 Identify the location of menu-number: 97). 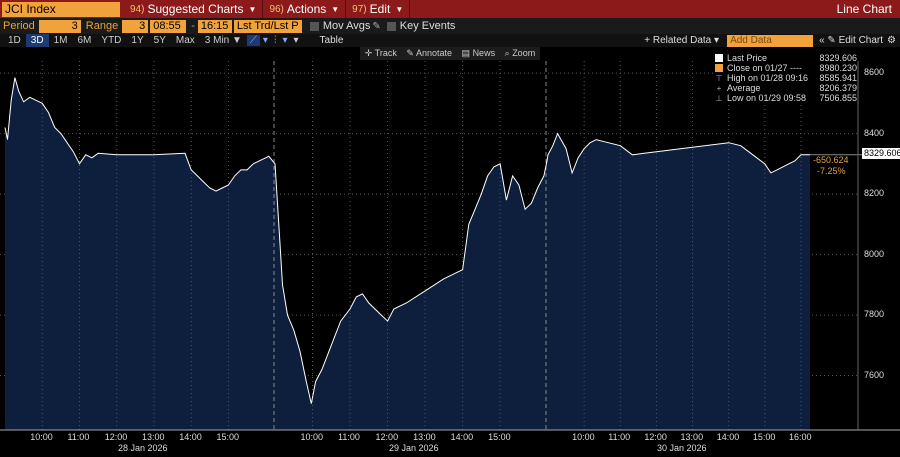
(359, 9).